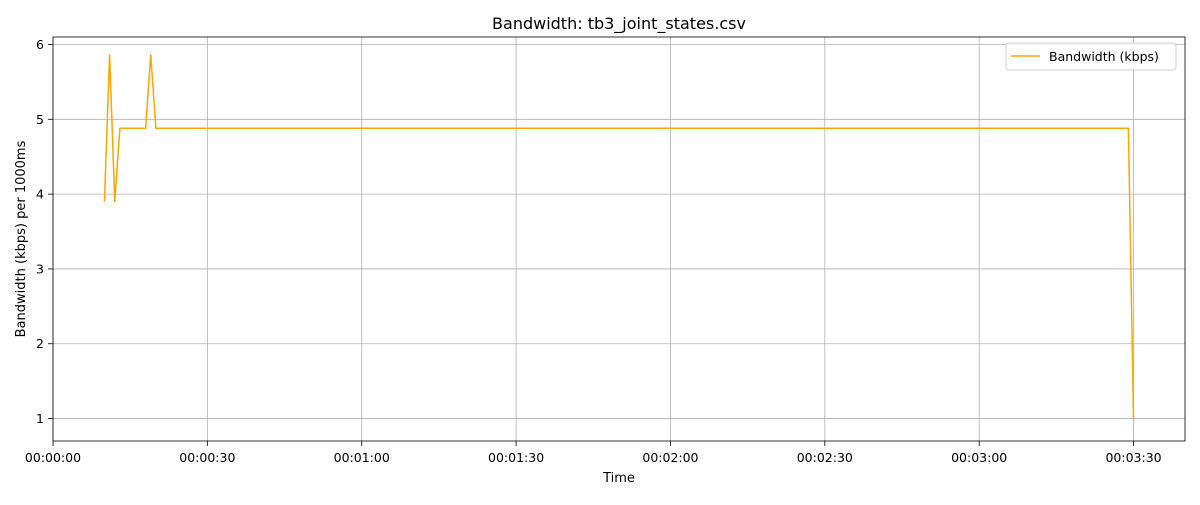 The height and width of the screenshot is (505, 1200). I want to click on y-axis-label: Bandwidth (kbps) per 1000ms, so click(21, 238).